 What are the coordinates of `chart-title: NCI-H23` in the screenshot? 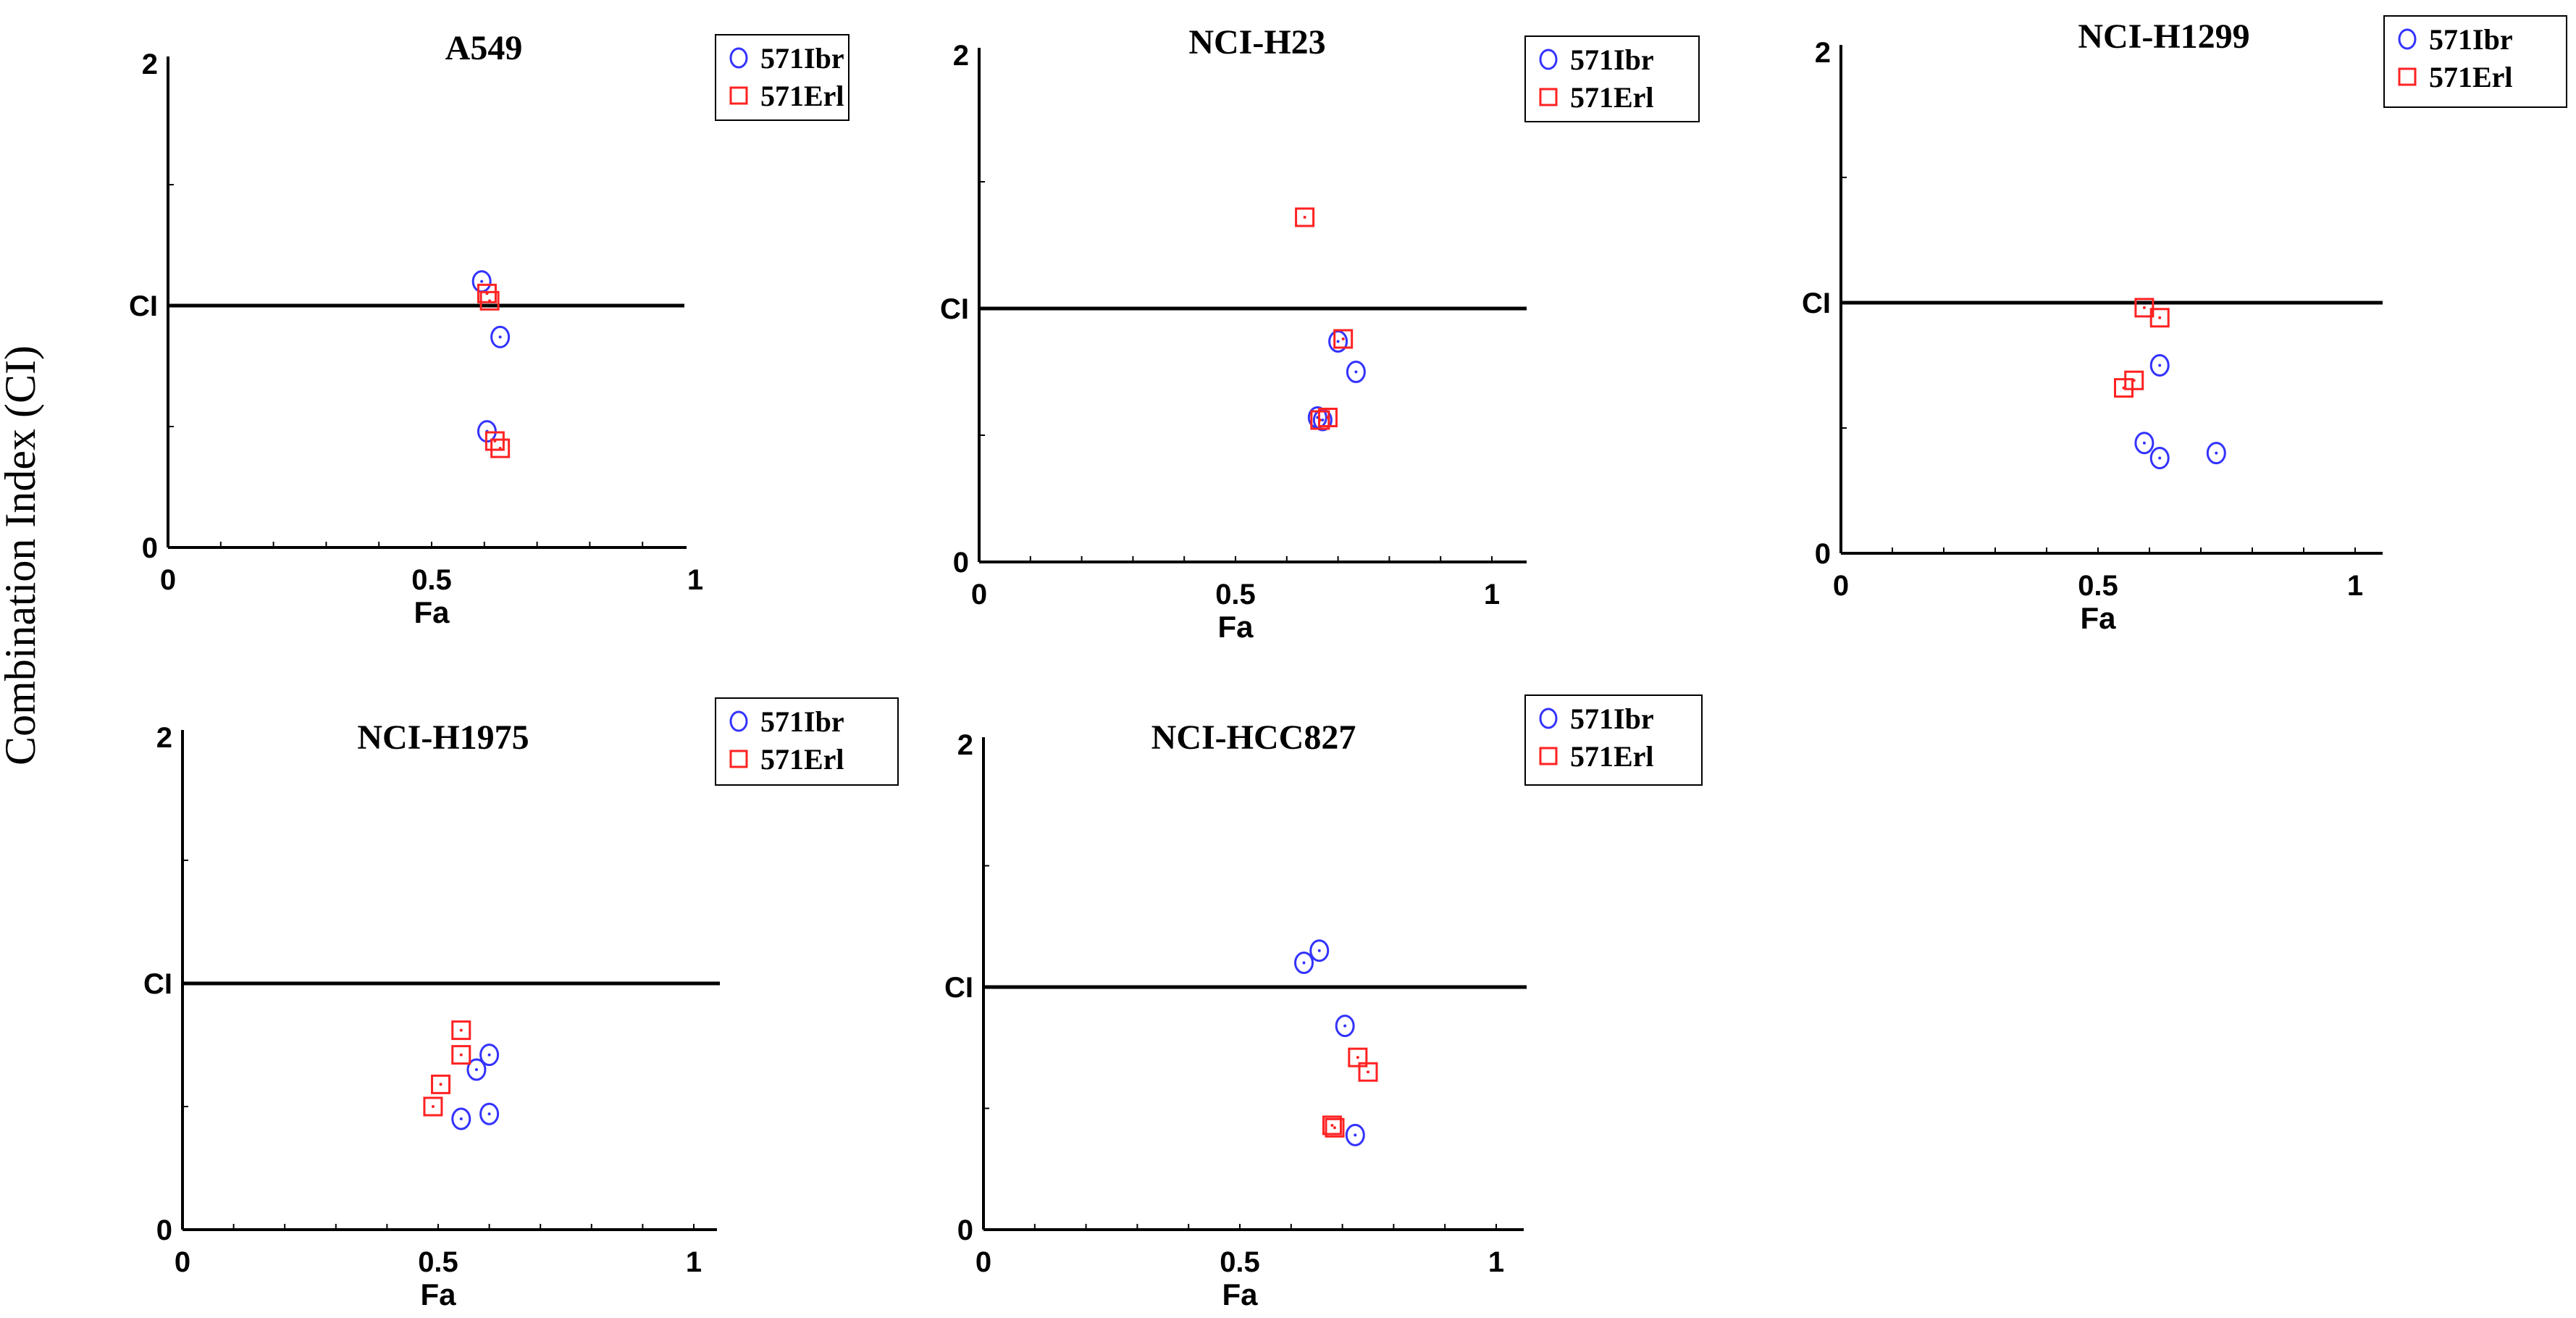 It's located at (1256, 42).